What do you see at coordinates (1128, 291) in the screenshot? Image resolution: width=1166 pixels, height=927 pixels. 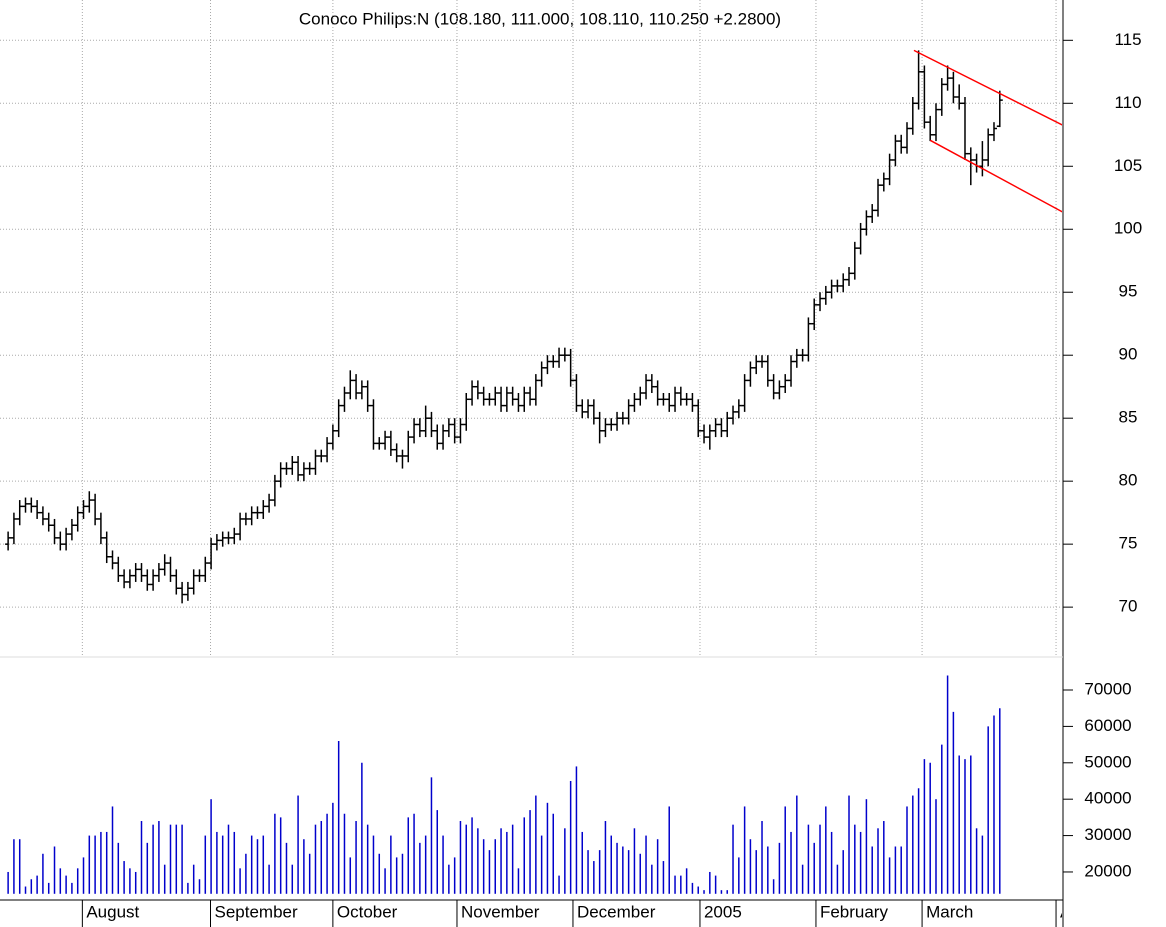 I see `y-tick-label: 95` at bounding box center [1128, 291].